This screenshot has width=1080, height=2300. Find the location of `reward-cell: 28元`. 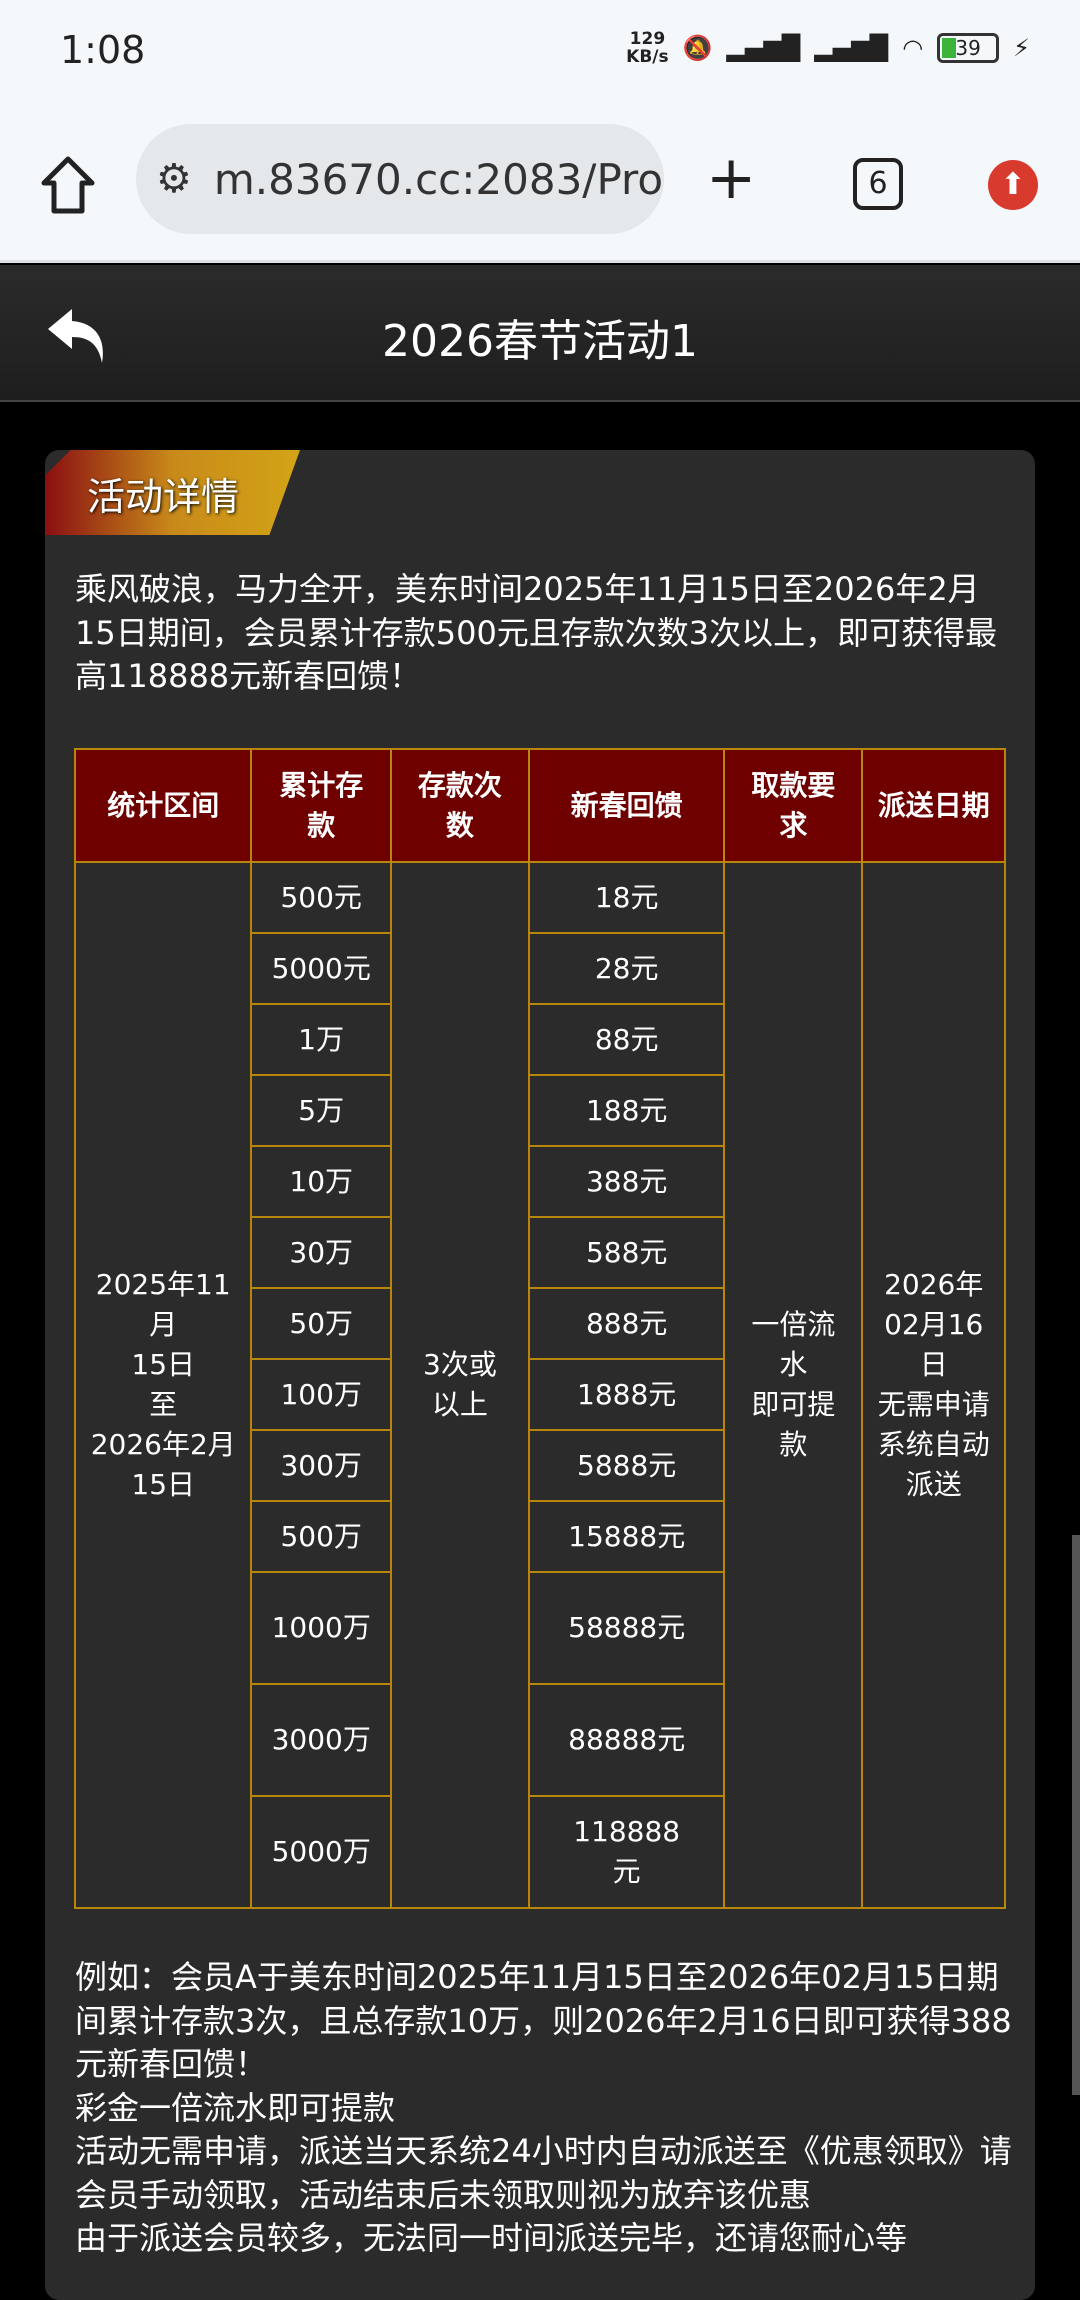

reward-cell: 28元 is located at coordinates (626, 968).